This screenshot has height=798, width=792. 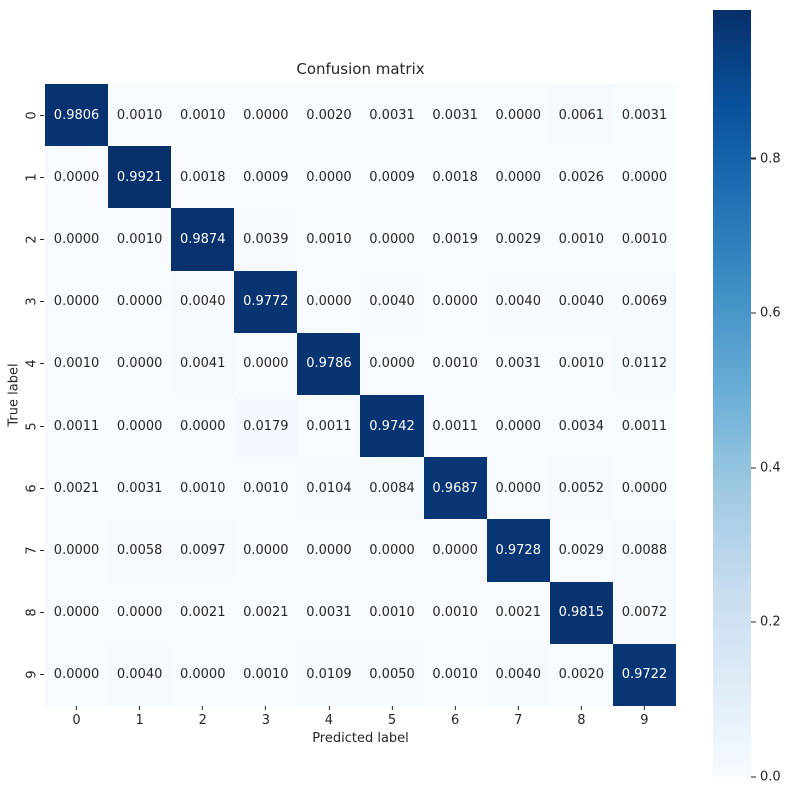 I want to click on heatmap-cell-r1c1: 0.9921, so click(x=140, y=177).